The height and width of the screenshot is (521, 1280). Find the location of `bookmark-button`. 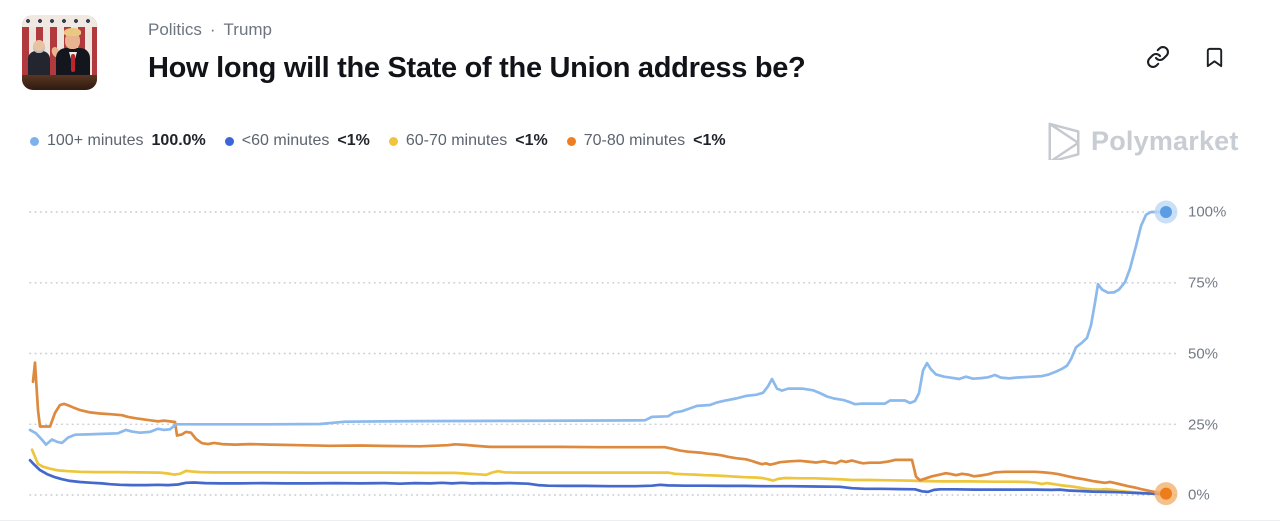

bookmark-button is located at coordinates (1214, 57).